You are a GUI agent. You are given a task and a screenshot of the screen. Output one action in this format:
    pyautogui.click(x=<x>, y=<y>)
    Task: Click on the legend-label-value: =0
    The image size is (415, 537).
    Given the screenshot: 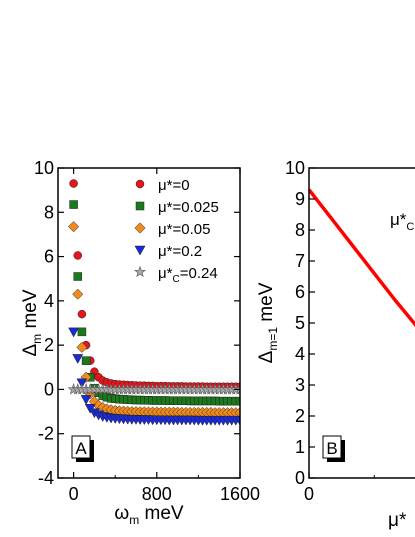 What is the action you would take?
    pyautogui.click(x=180, y=185)
    